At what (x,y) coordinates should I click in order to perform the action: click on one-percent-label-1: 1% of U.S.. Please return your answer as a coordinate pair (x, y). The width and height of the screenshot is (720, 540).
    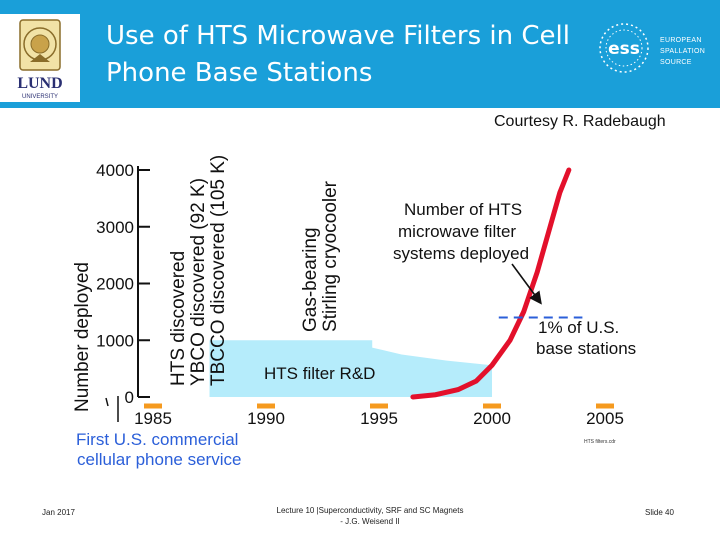
    Looking at the image, I should click on (578, 327).